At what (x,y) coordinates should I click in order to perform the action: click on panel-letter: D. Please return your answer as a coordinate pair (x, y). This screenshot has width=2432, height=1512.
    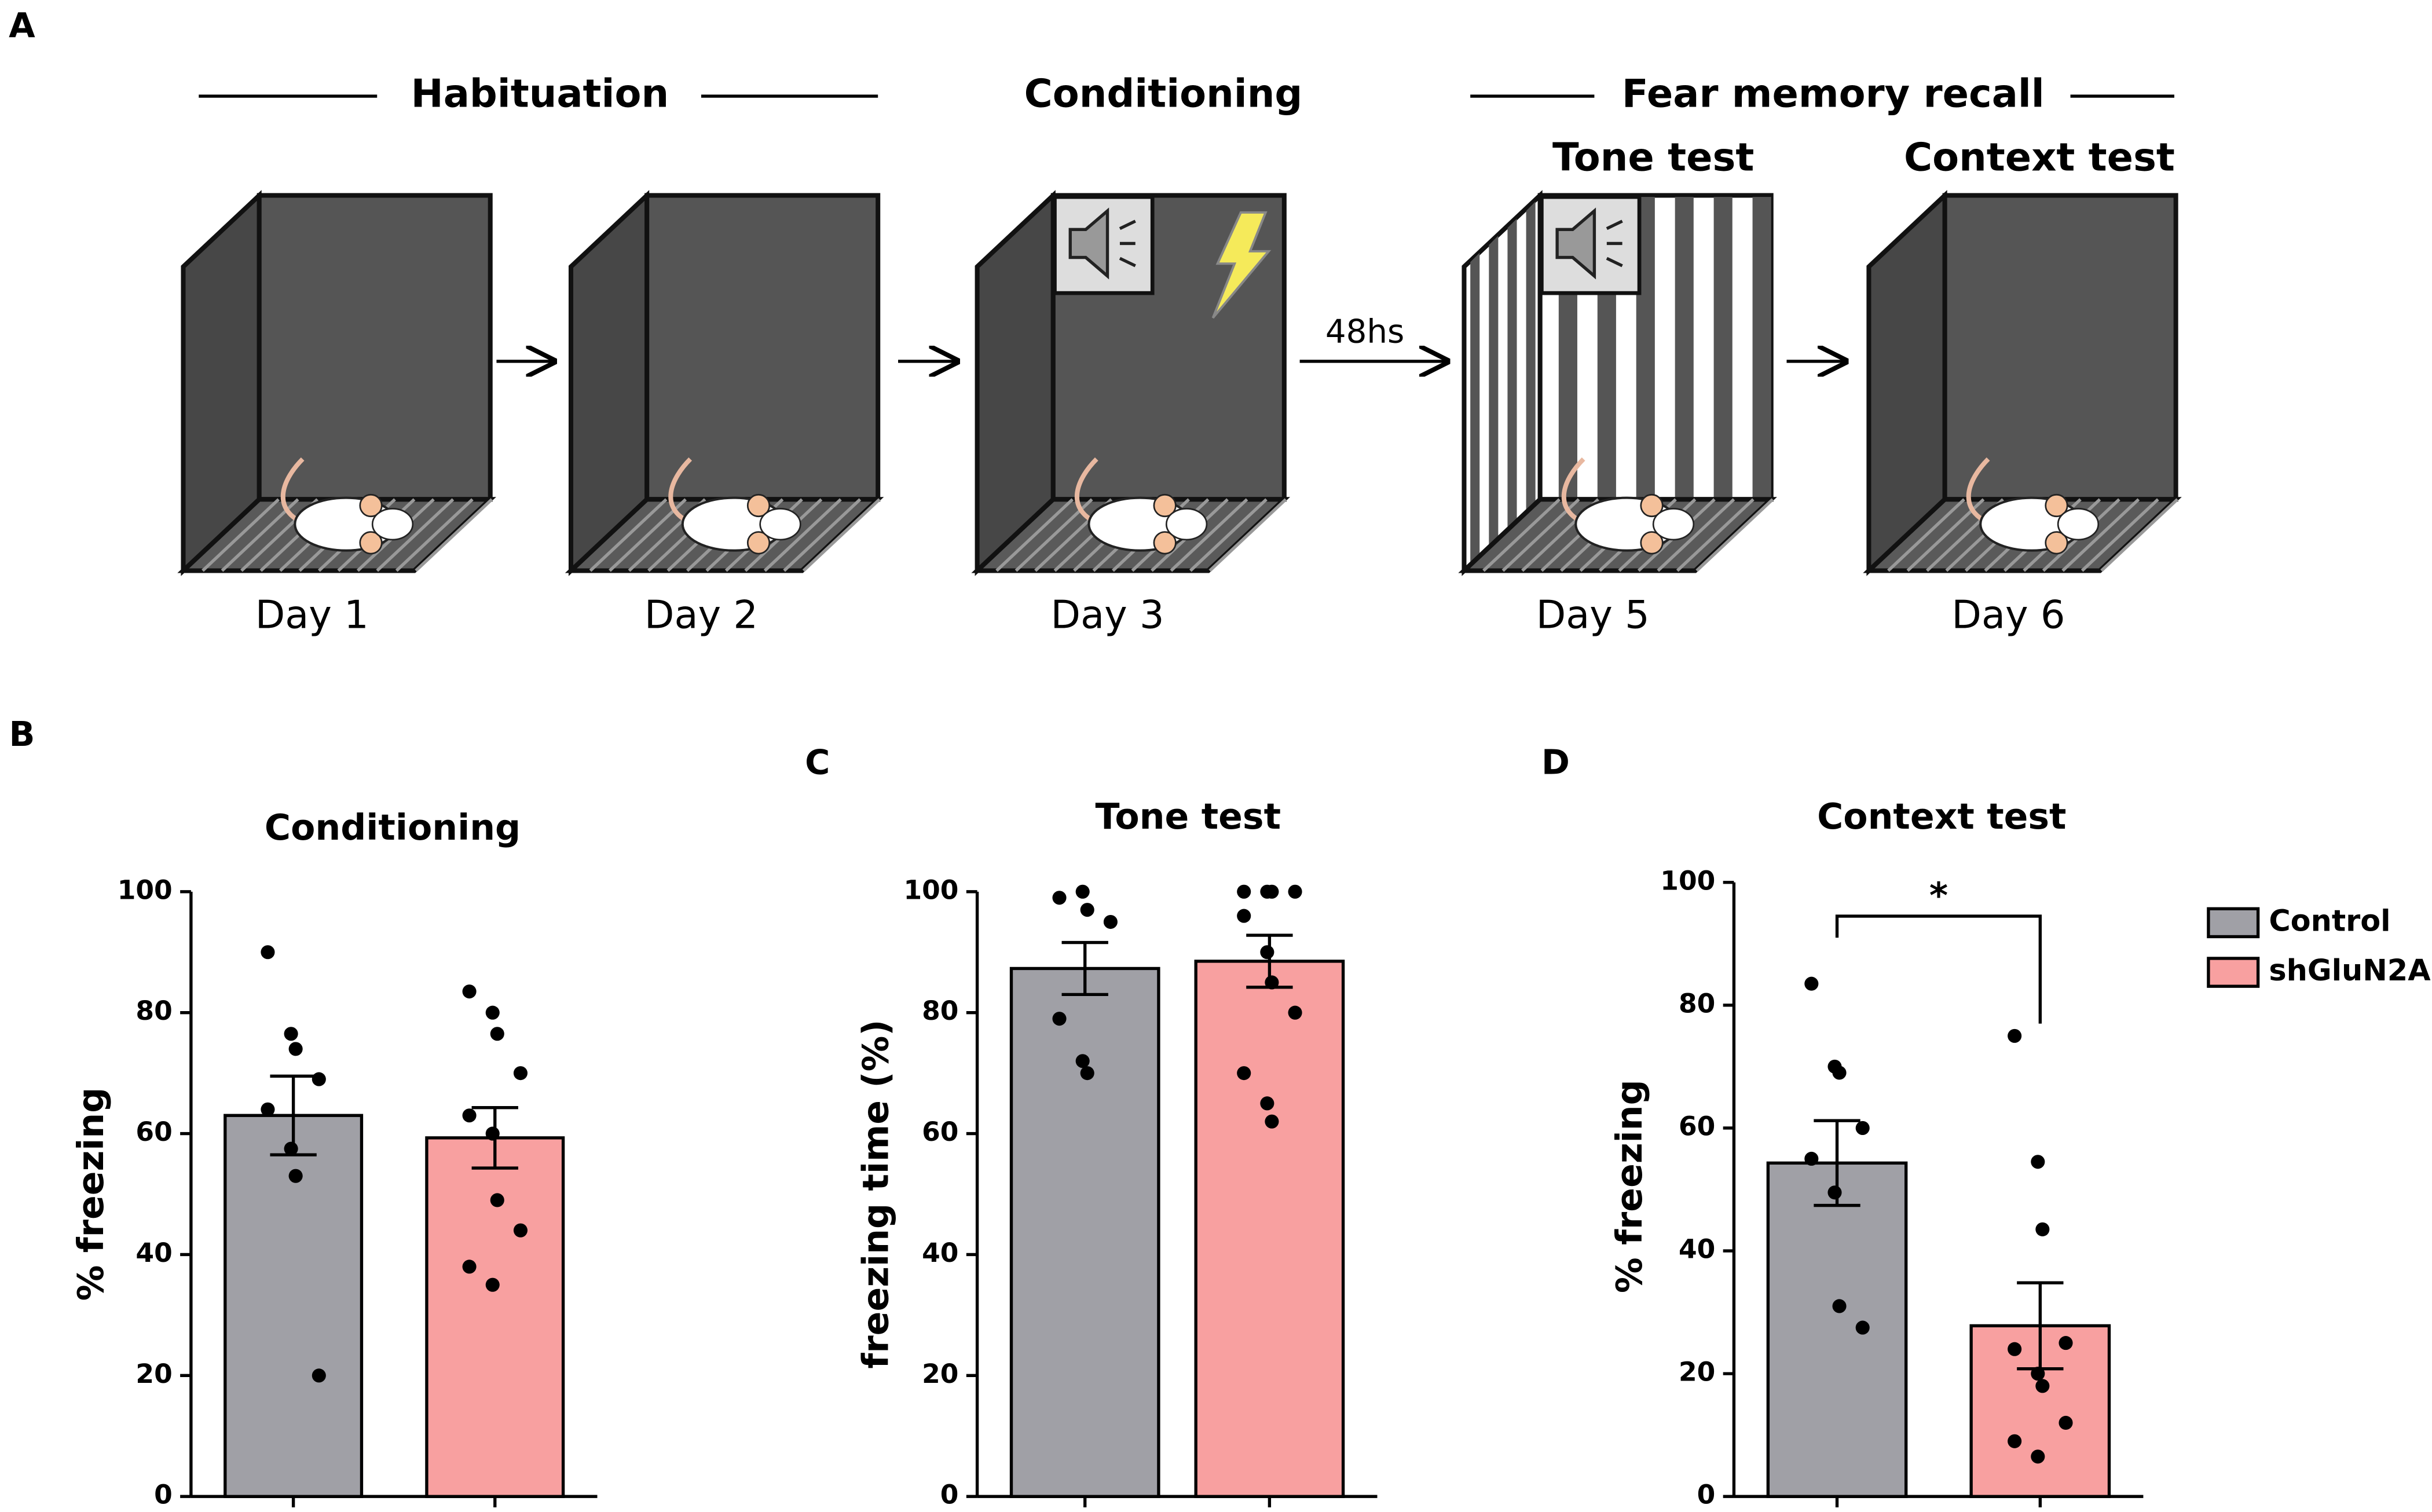
    Looking at the image, I should click on (1555, 762).